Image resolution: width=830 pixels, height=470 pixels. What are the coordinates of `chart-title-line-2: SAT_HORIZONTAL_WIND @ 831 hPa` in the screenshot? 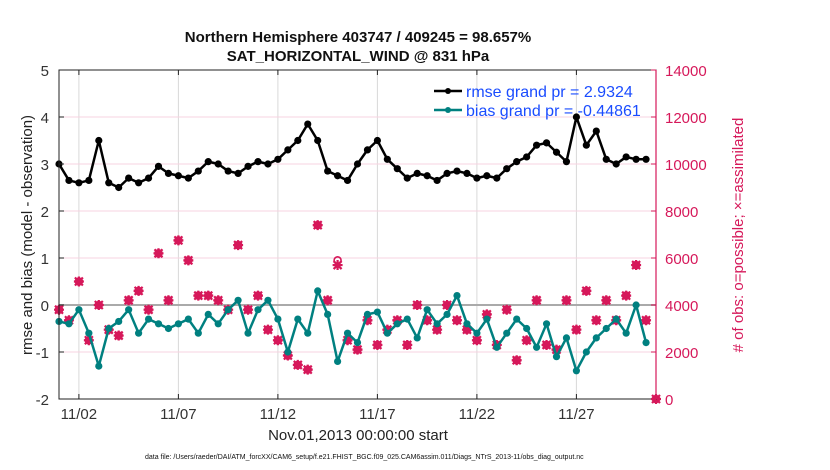 It's located at (358, 56).